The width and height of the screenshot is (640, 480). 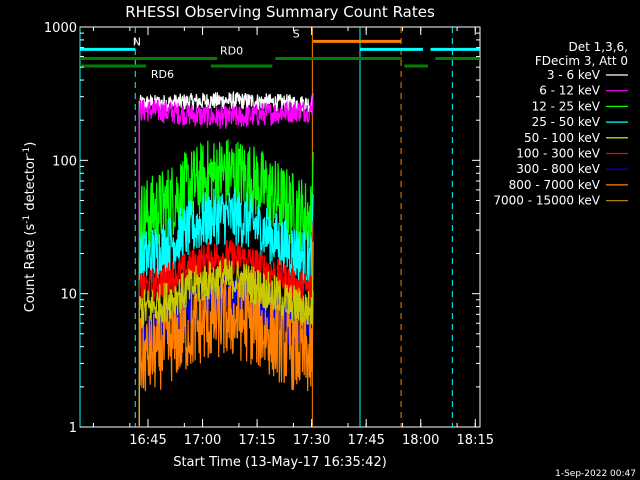 I want to click on x-tick-label: 18:00, so click(x=420, y=440).